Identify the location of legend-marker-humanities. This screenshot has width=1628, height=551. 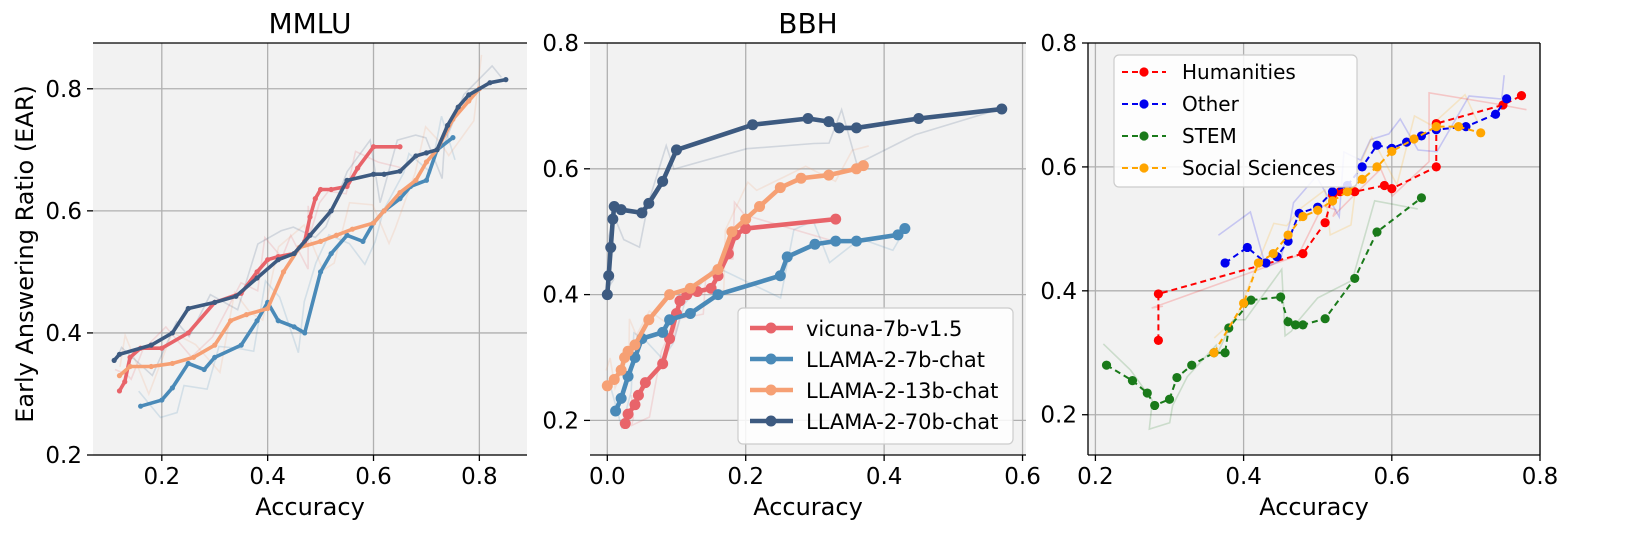
(1144, 72).